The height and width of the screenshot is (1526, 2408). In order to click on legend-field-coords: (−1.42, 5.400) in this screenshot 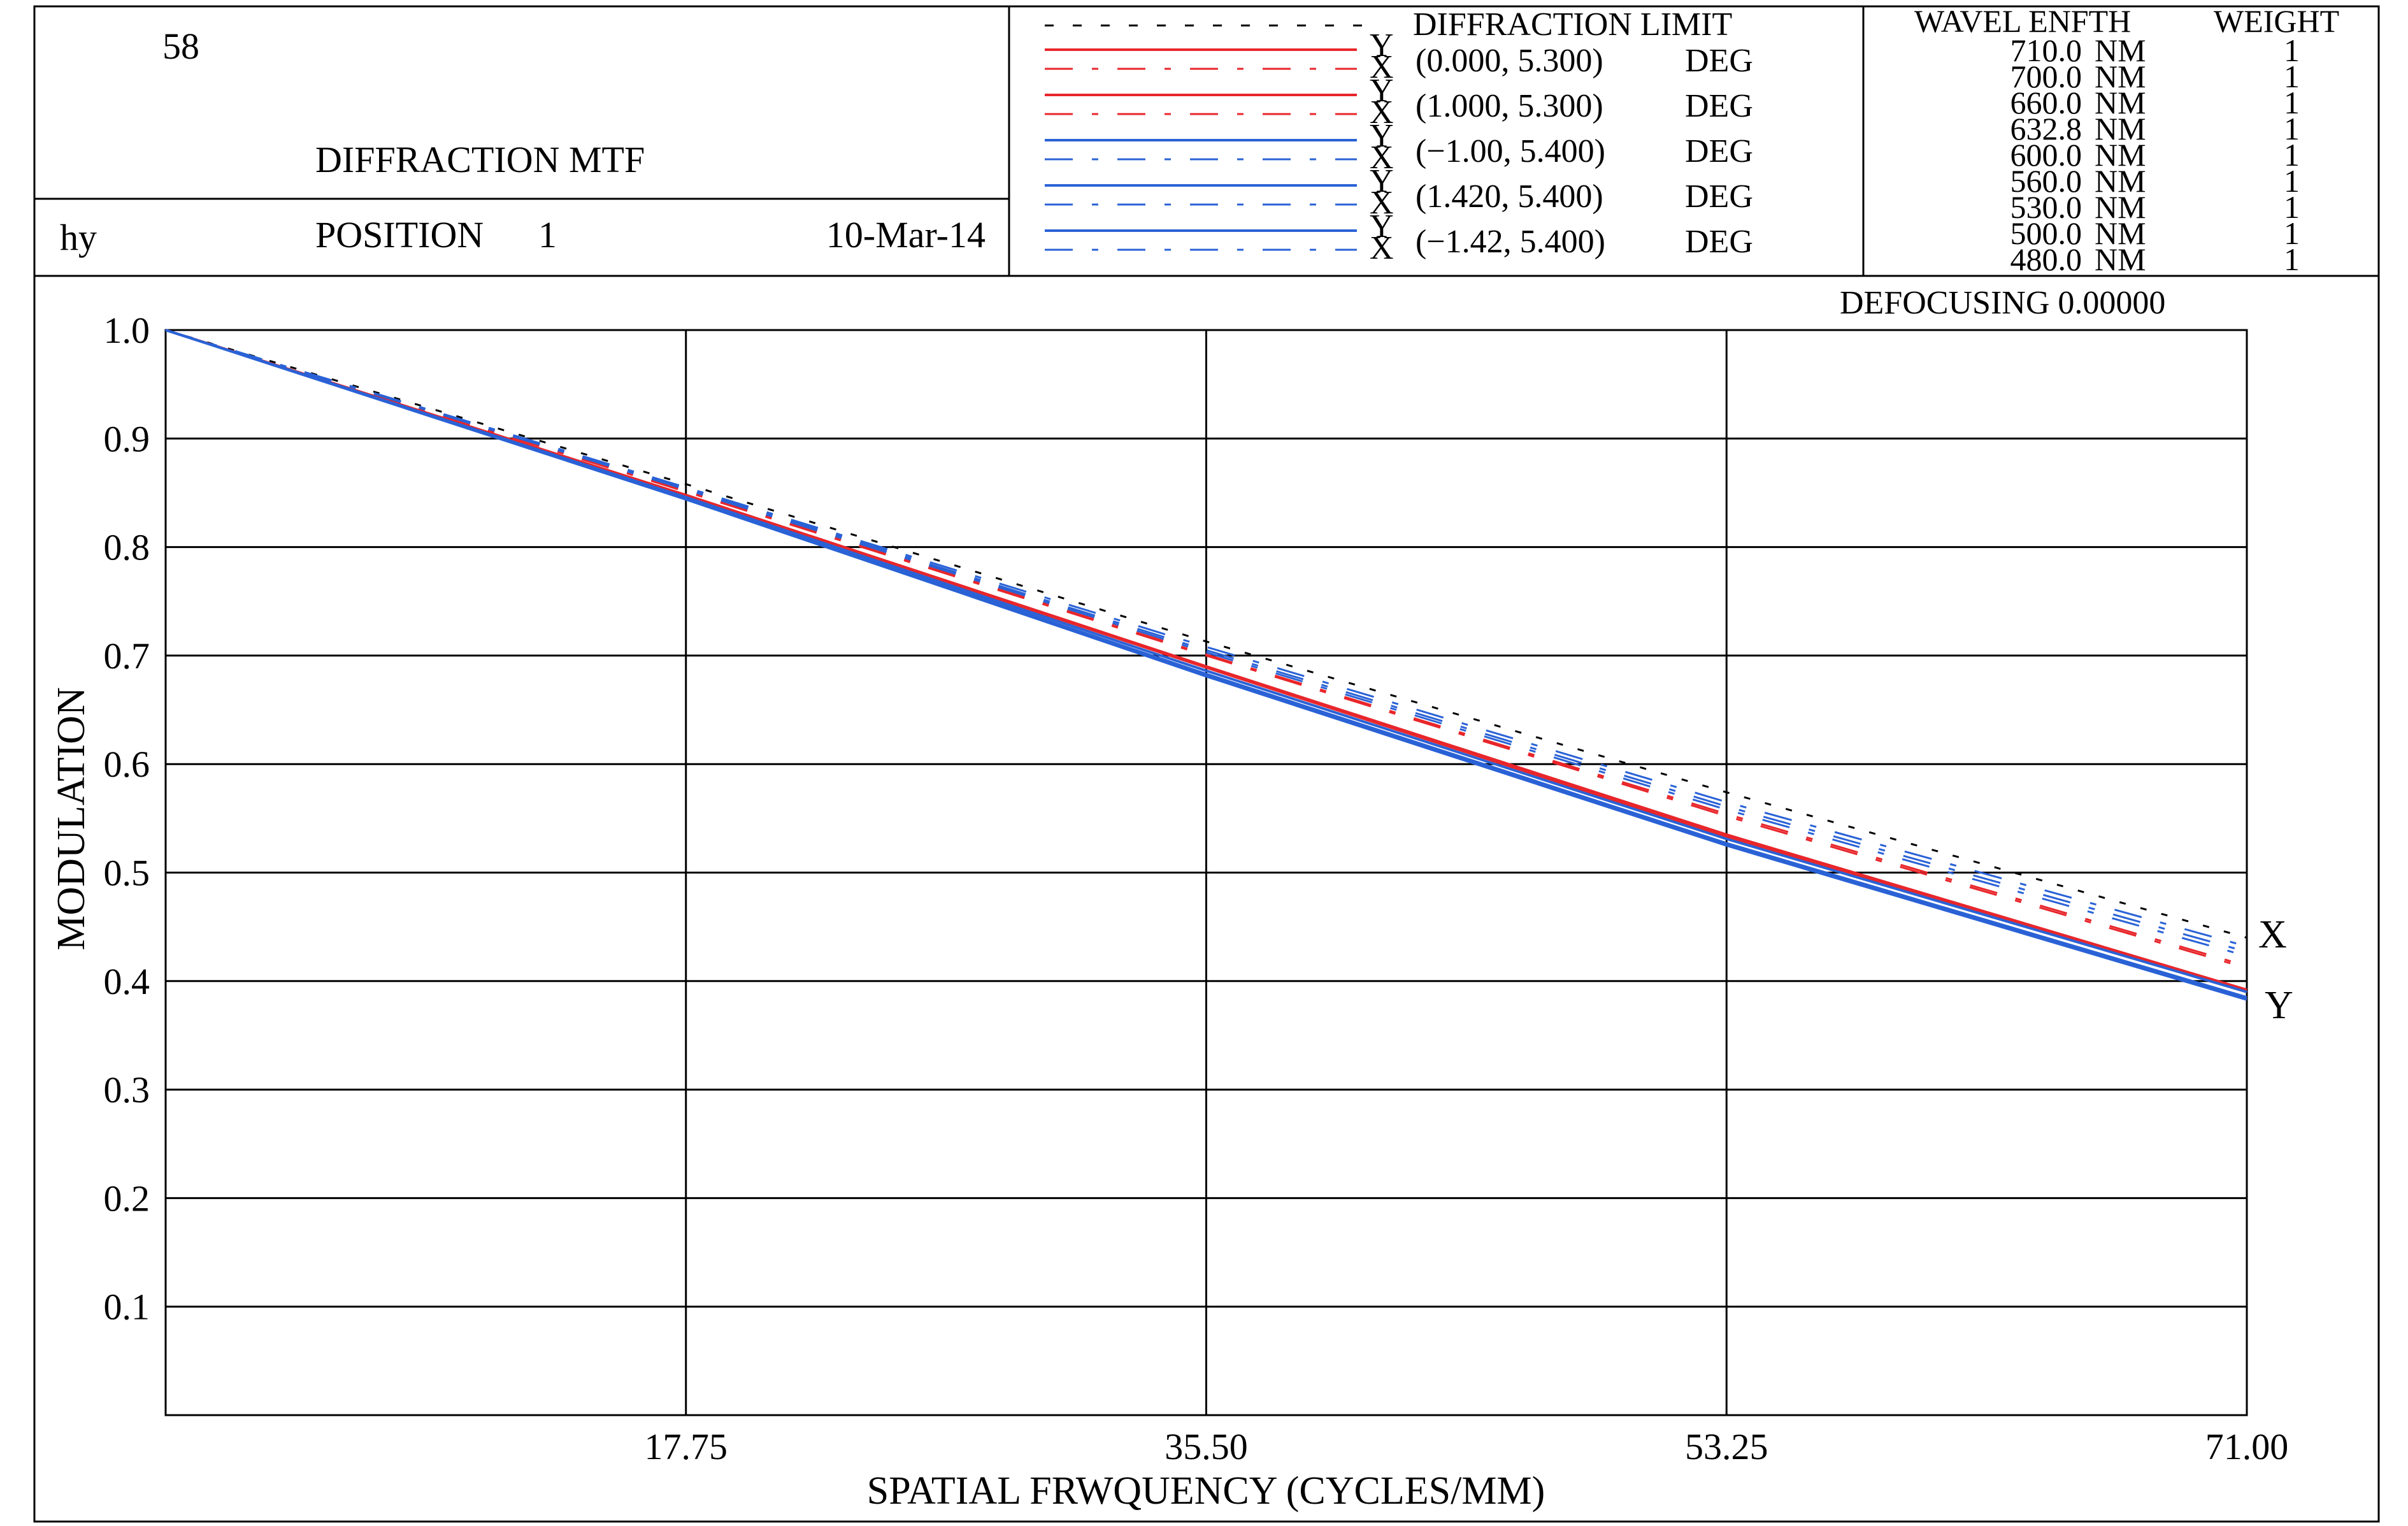, I will do `click(1510, 242)`.